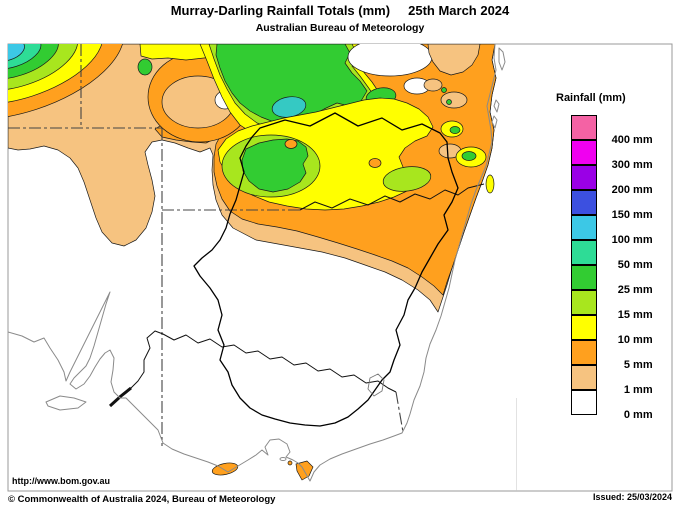 The width and height of the screenshot is (680, 506). What do you see at coordinates (257, 364) in the screenshot?
I see `murray-river` at bounding box center [257, 364].